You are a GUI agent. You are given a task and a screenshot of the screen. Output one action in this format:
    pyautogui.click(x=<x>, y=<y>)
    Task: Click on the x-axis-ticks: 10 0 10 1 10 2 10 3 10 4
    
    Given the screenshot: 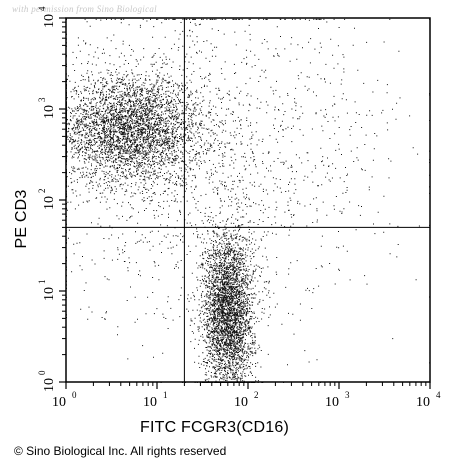 What is the action you would take?
    pyautogui.click(x=246, y=396)
    